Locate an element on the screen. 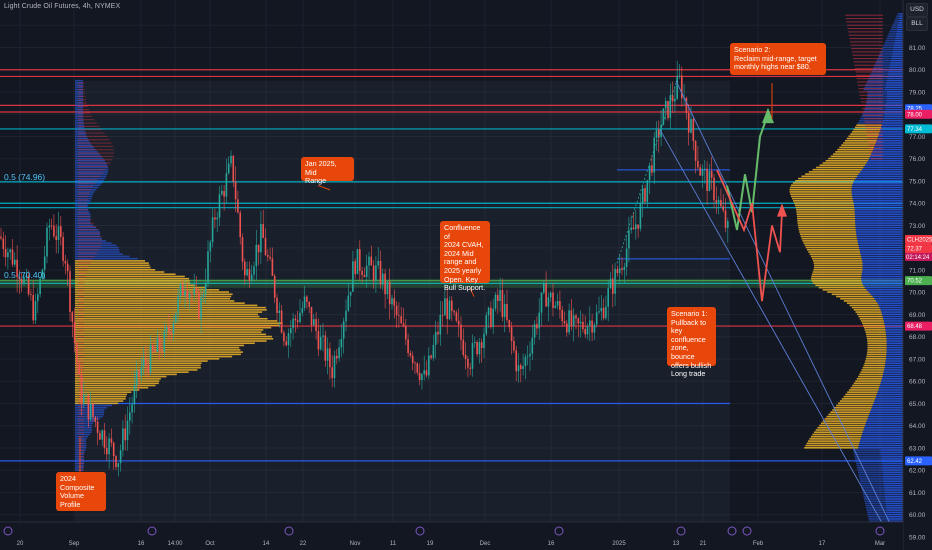 The width and height of the screenshot is (932, 550). note-composite-profile: 2024 Composite Volume Profile is located at coordinates (81, 491).